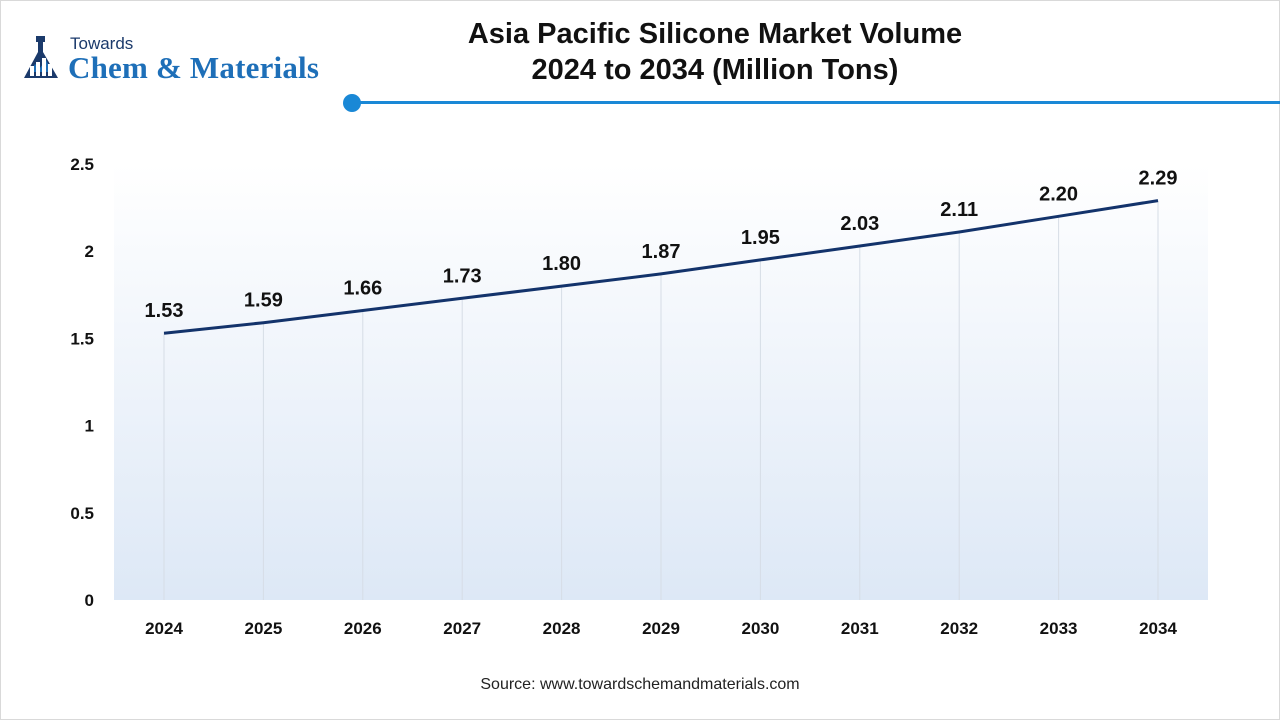  I want to click on x-tick-label: 2026, so click(363, 628).